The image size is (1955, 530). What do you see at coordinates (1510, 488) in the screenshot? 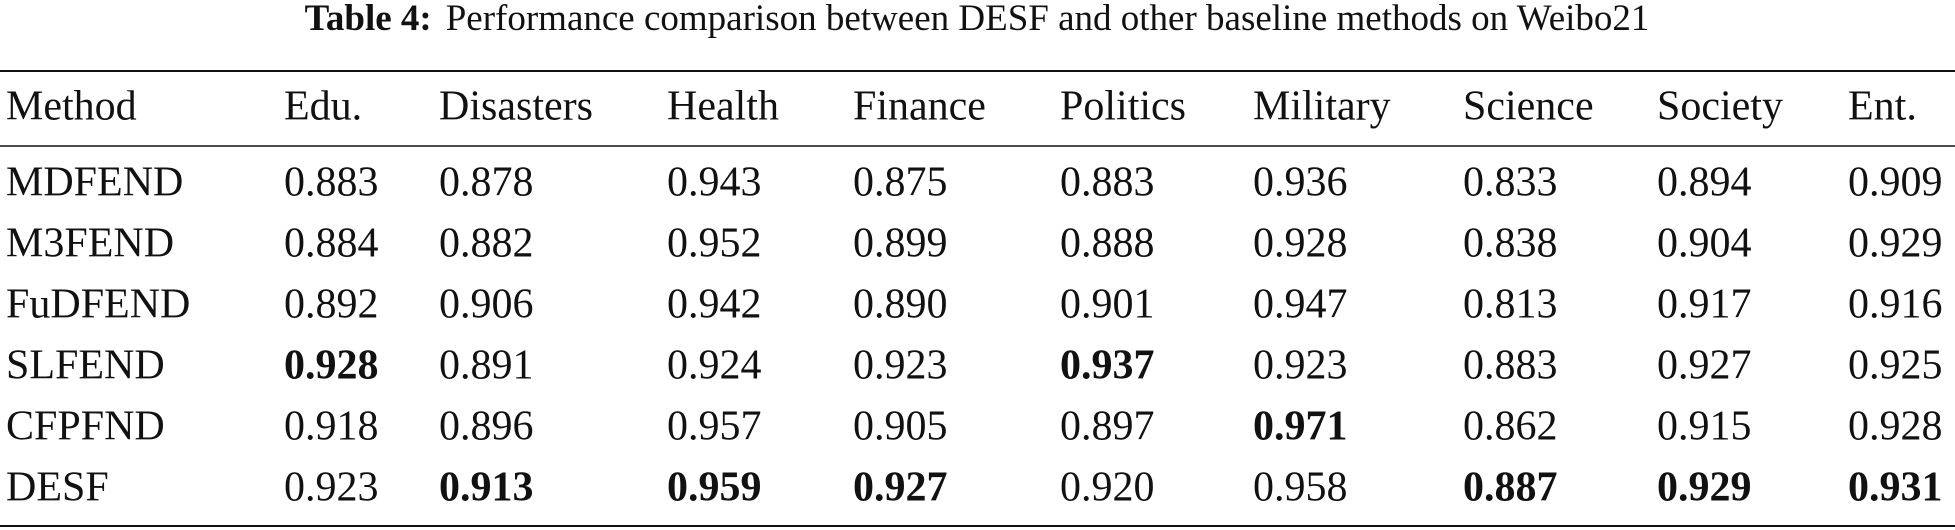
I see `value-cell: 0.887` at bounding box center [1510, 488].